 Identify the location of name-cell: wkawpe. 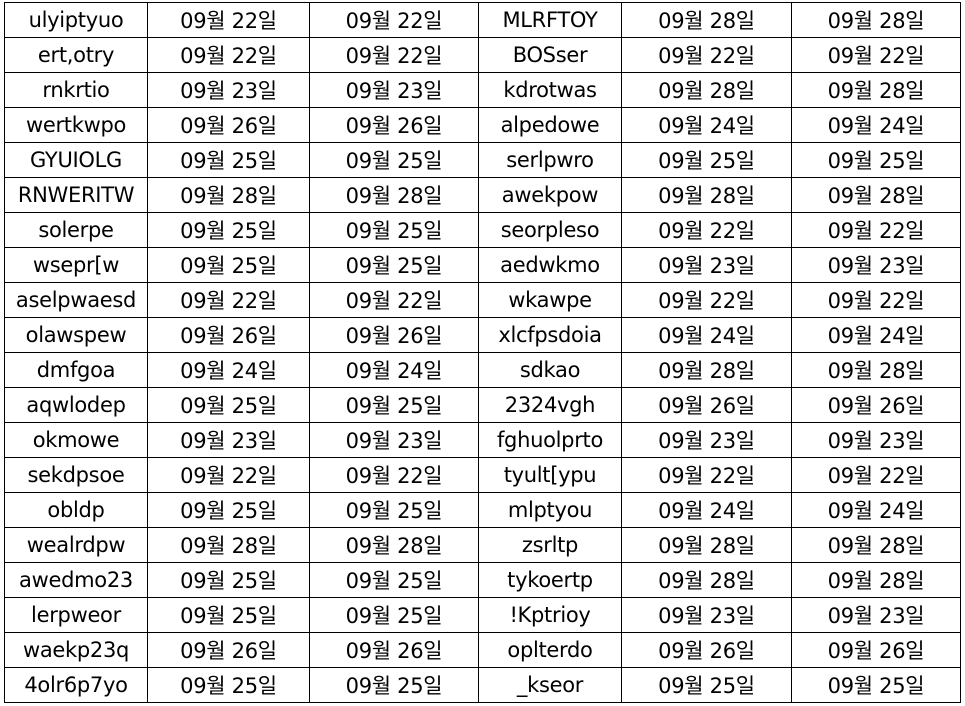
(550, 300).